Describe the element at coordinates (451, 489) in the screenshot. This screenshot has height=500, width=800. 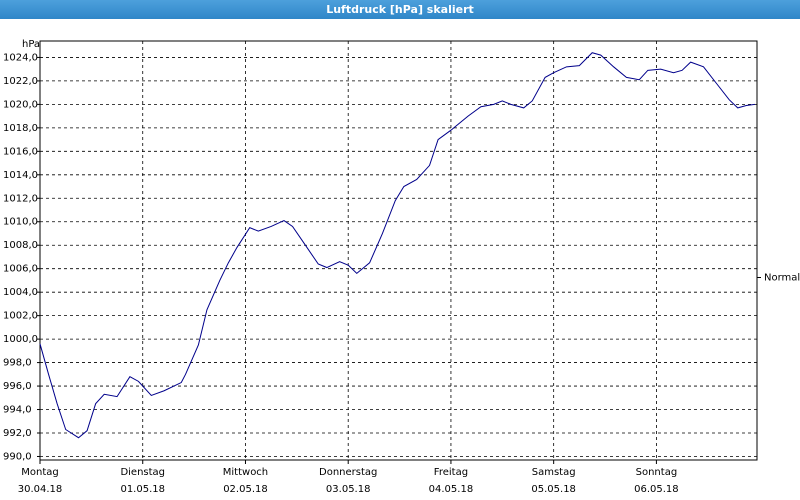
I see `x-tick-date: 04.05.18` at that location.